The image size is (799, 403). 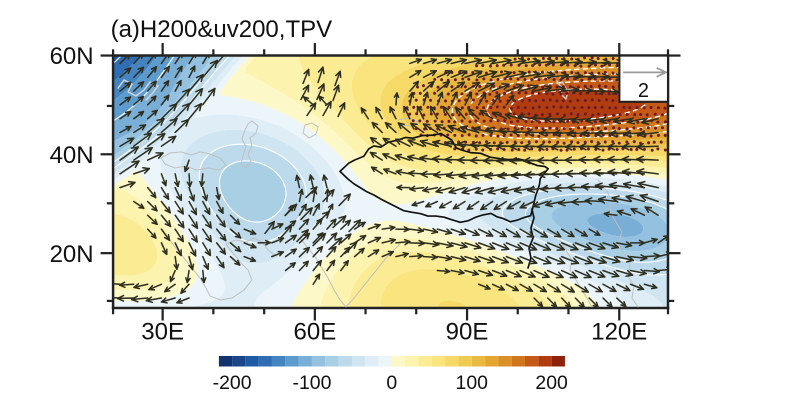 What do you see at coordinates (311, 383) in the screenshot?
I see `svg-text: -100` at bounding box center [311, 383].